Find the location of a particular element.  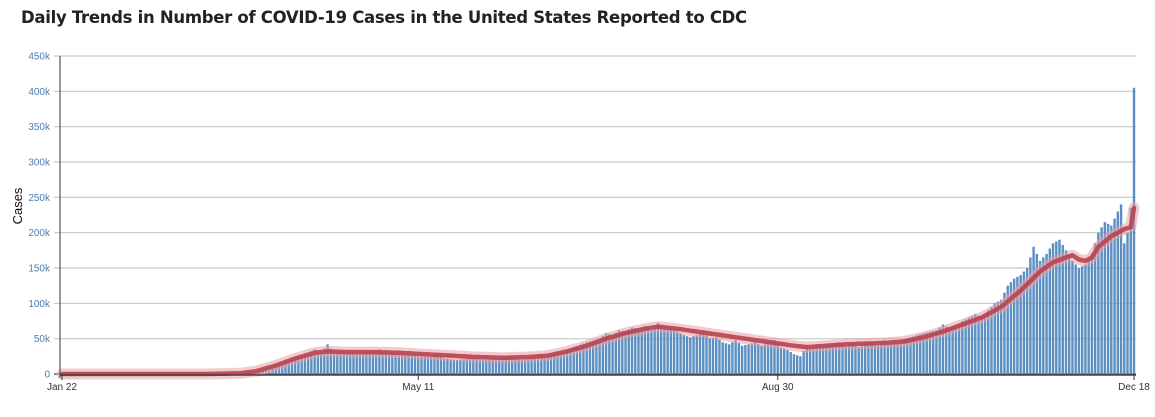

y-tick-label: 200k is located at coordinates (39, 233).